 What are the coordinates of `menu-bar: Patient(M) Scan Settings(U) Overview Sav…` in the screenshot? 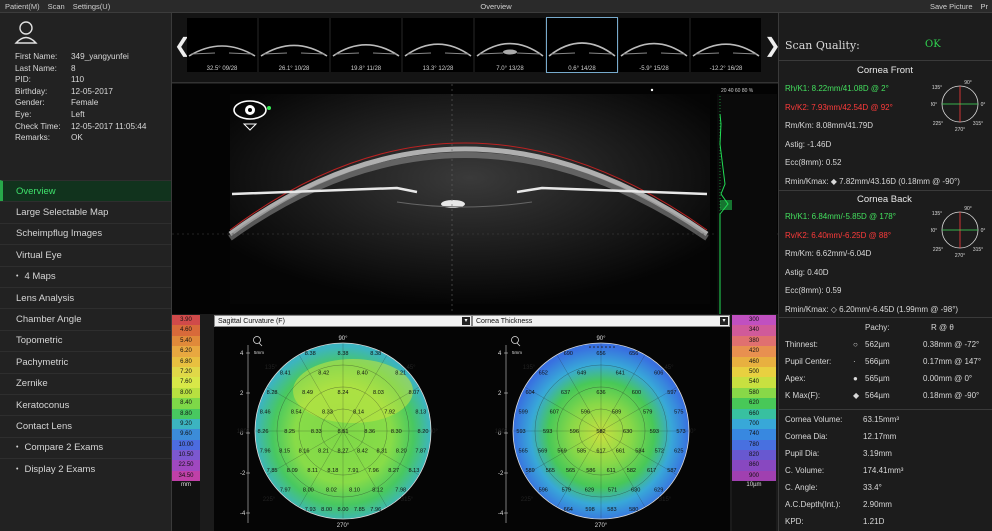 It's located at (496, 6).